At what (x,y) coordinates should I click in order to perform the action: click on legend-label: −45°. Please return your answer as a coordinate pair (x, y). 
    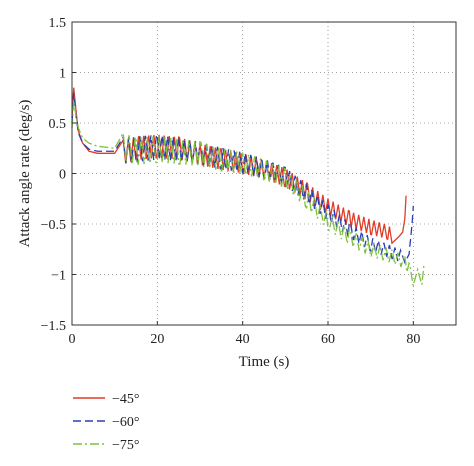
    Looking at the image, I should click on (126, 399).